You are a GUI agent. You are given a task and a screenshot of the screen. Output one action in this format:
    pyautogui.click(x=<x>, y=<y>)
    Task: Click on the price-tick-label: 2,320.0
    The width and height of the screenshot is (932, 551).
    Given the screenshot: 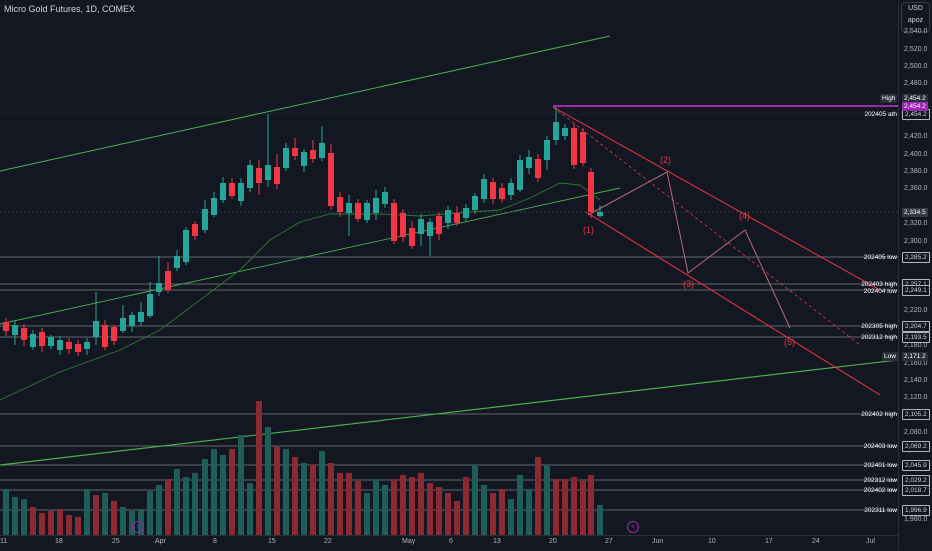 What is the action you would take?
    pyautogui.click(x=916, y=223)
    